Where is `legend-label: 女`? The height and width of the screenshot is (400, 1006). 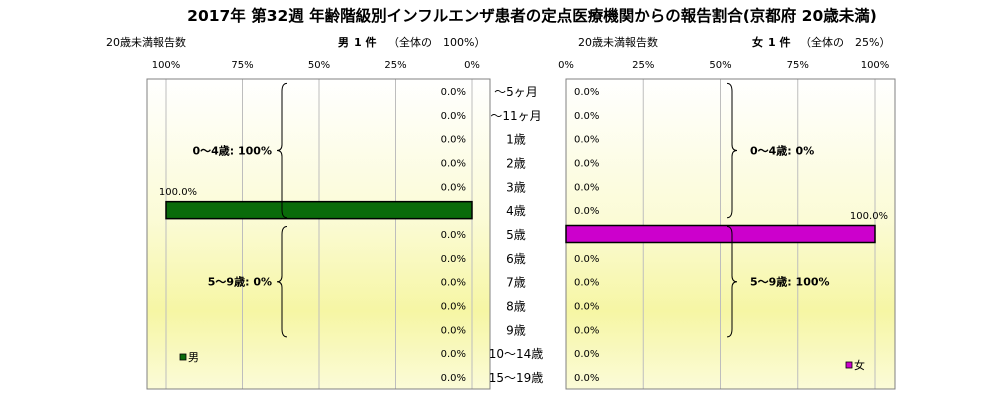
legend-label: 女 is located at coordinates (859, 365).